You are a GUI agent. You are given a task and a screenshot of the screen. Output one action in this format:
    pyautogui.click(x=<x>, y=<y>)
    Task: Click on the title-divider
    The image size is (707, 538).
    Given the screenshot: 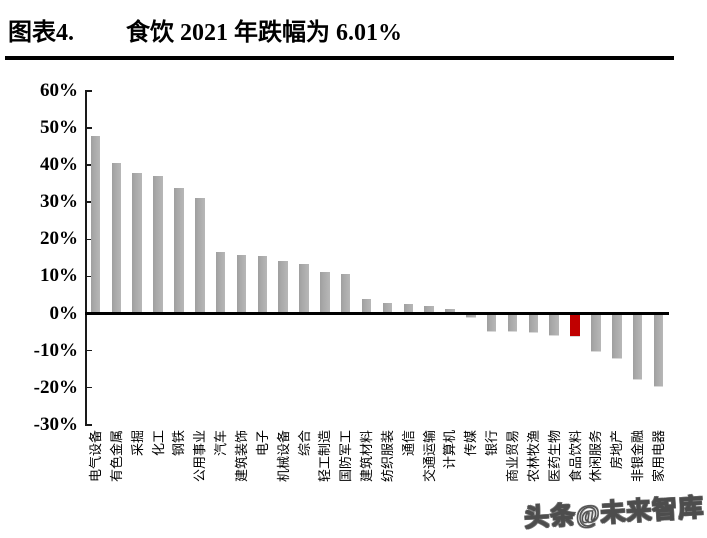 What is the action you would take?
    pyautogui.click(x=339, y=58)
    